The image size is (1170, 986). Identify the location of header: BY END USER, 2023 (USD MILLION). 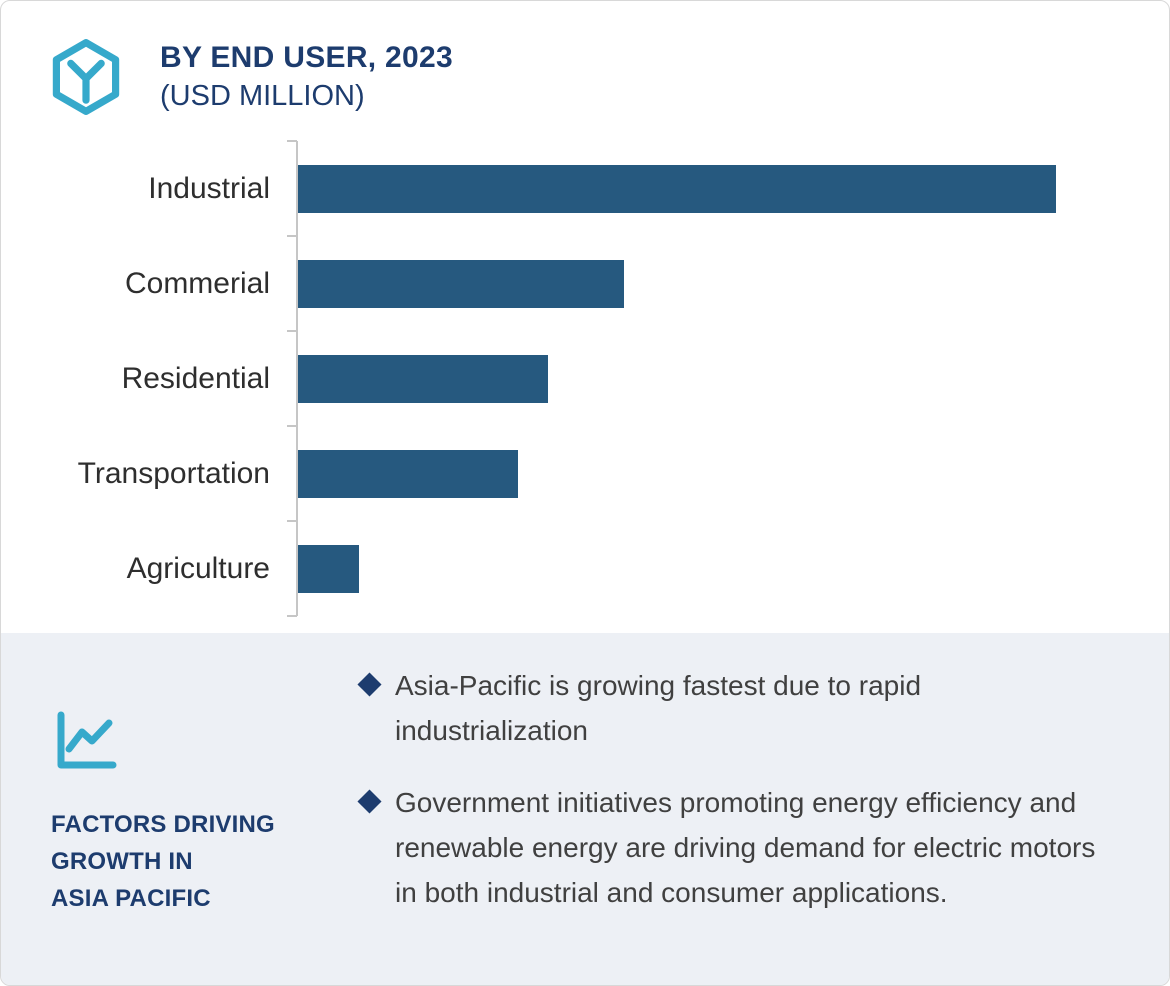
(585, 59).